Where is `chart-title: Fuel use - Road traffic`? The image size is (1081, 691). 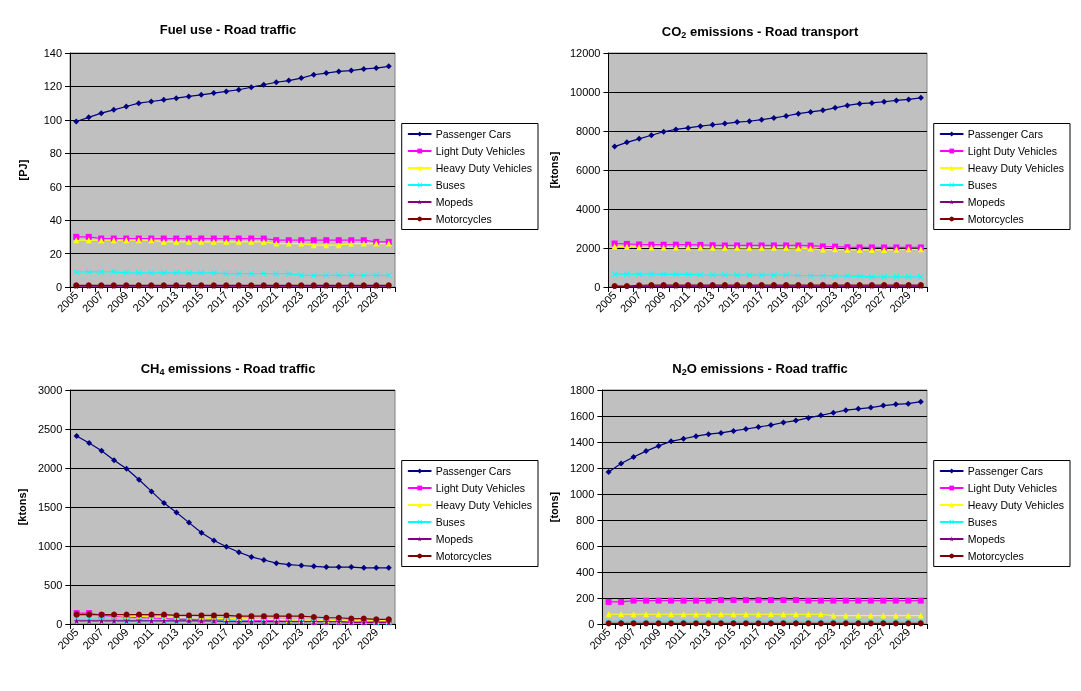
chart-title: Fuel use - Road traffic is located at coordinates (228, 29).